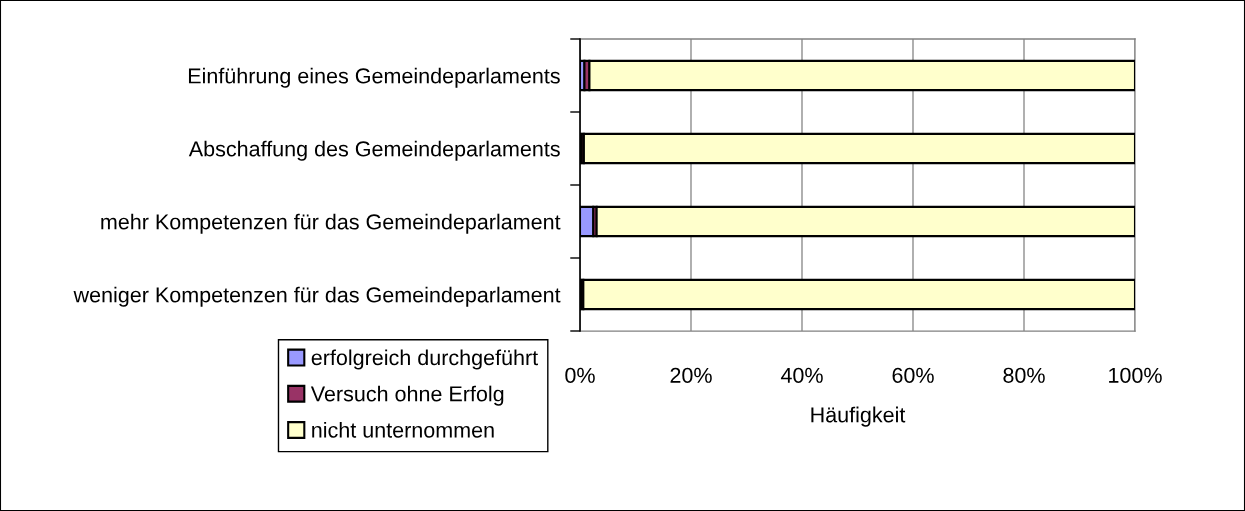 The width and height of the screenshot is (1245, 511). I want to click on y-tick-label: weniger Kompetenzen für das Gemeindeparlament, so click(317, 296).